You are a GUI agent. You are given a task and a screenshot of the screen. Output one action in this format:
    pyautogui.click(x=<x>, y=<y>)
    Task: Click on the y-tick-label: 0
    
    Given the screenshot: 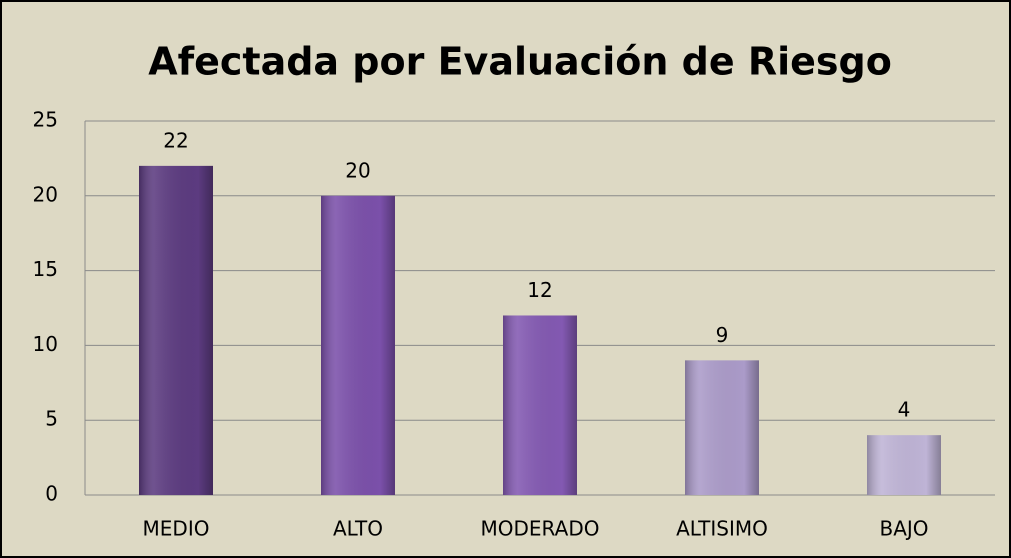 What is the action you would take?
    pyautogui.click(x=51, y=494)
    